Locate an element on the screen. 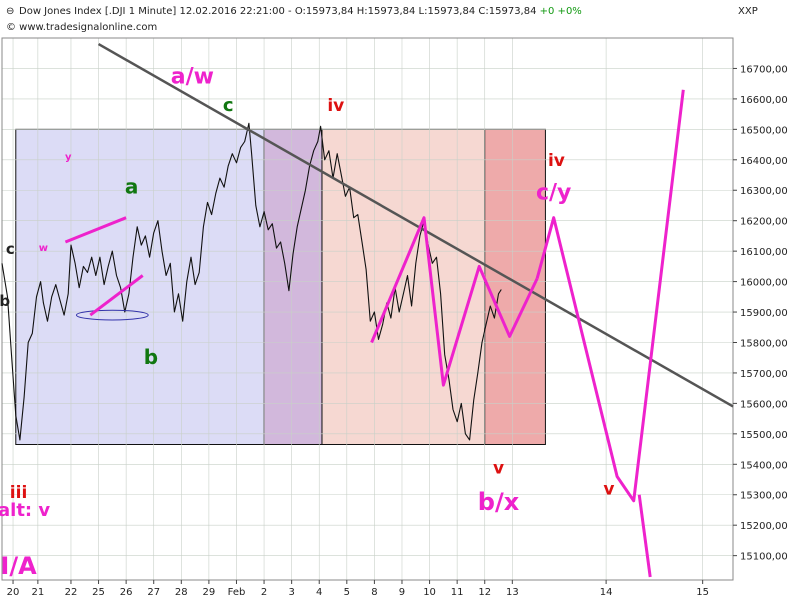 The image size is (800, 600). wave-label: w is located at coordinates (43, 248).